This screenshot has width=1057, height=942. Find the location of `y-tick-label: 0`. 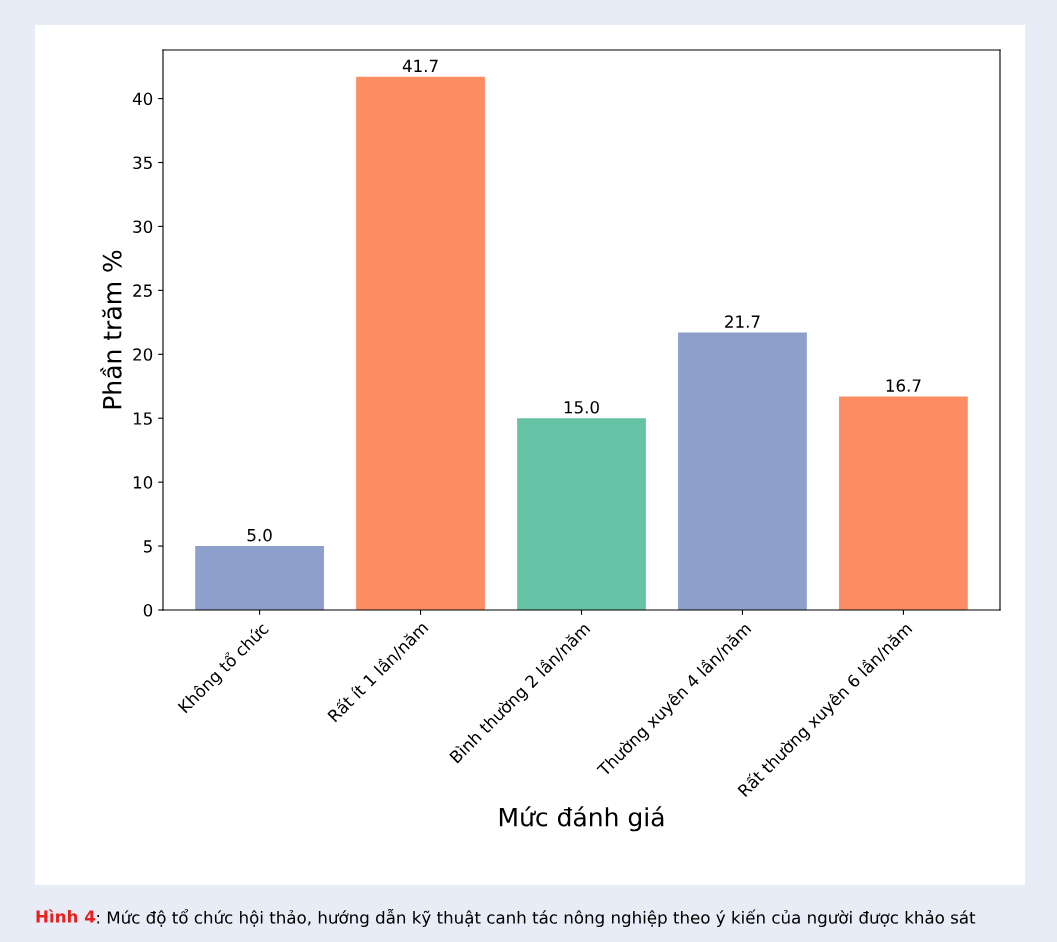

y-tick-label: 0 is located at coordinates (148, 610).